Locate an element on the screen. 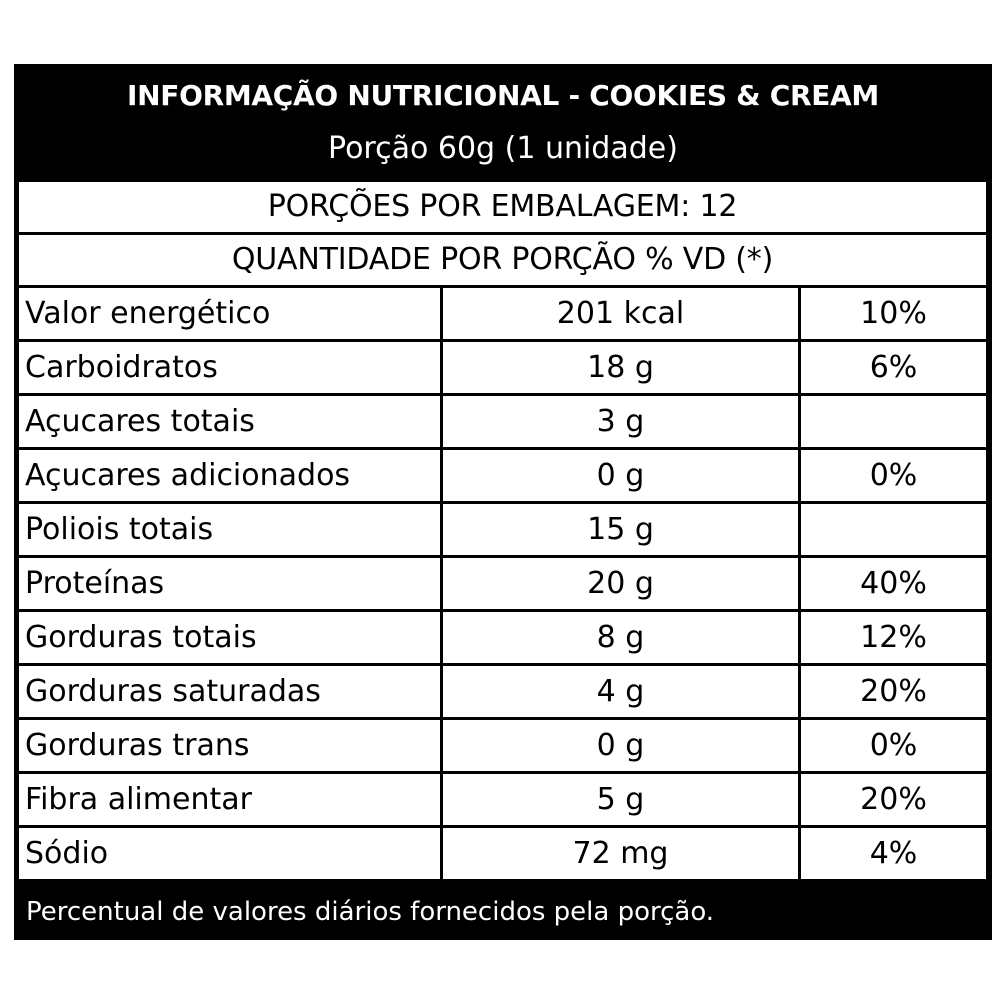  servings-per-package: PORÇÕES POR EMBALAGEM: 12 is located at coordinates (502, 207).